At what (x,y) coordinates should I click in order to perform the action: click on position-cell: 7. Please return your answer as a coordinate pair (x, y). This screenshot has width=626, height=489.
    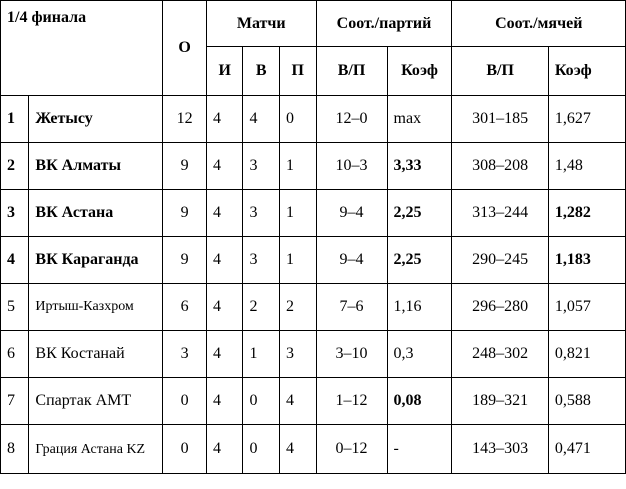
    Looking at the image, I should click on (15, 401).